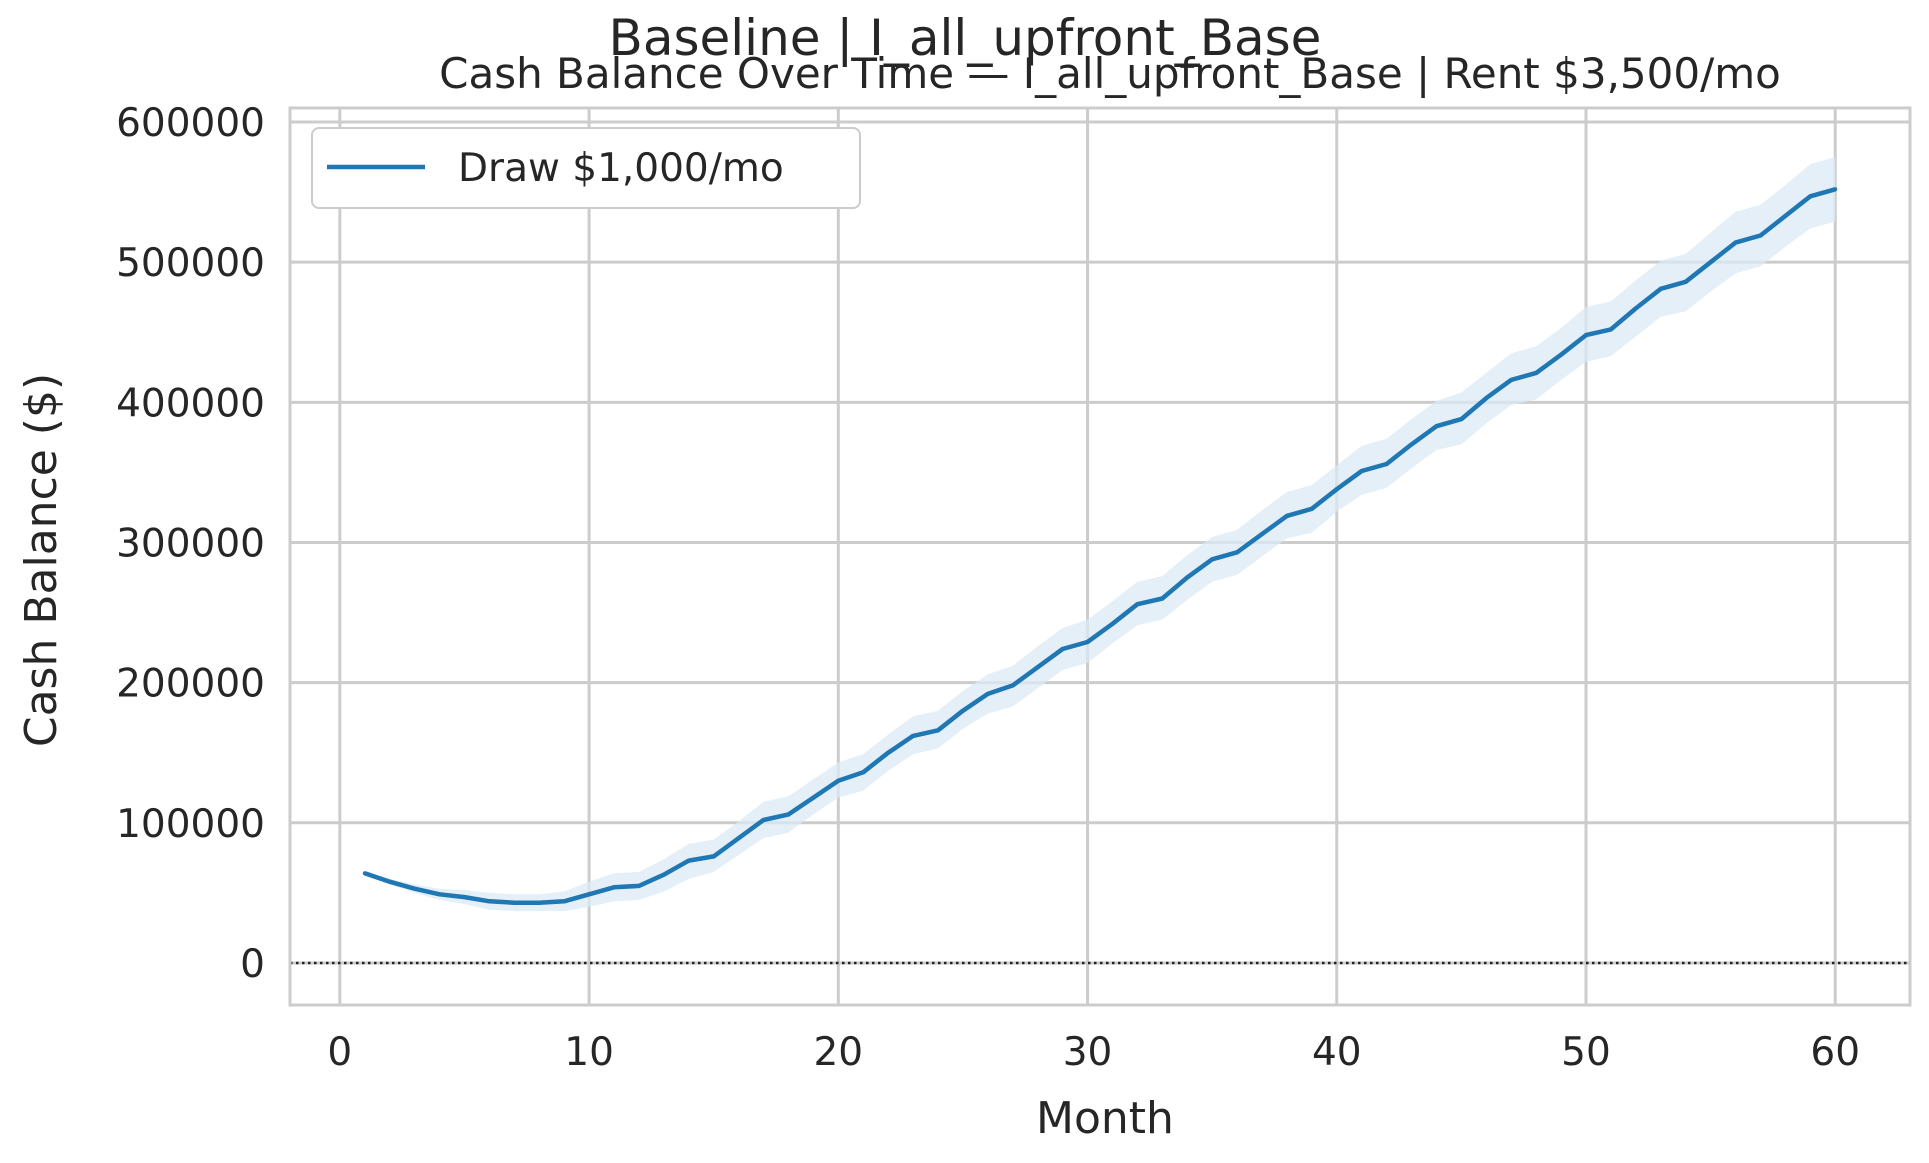 The height and width of the screenshot is (1163, 1929). I want to click on legend-box, so click(586, 168).